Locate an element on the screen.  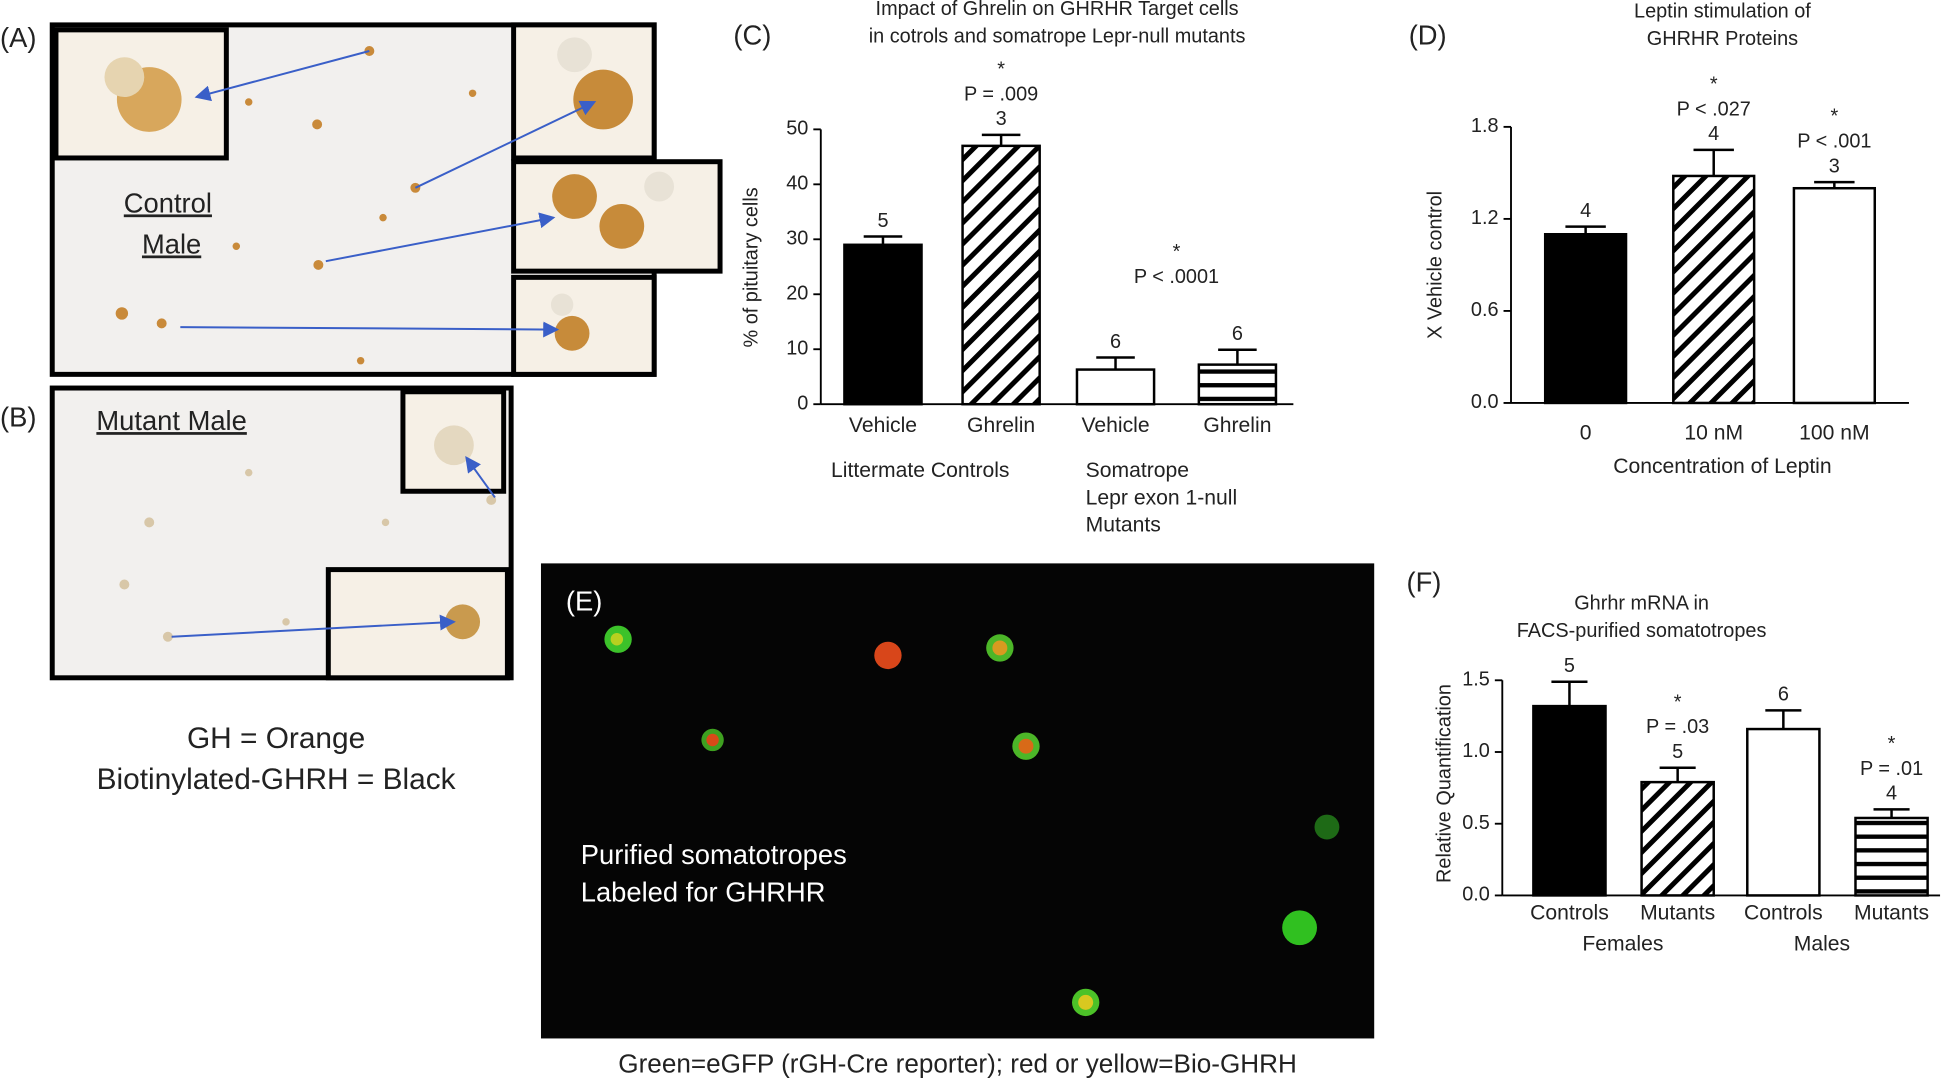
p-value: P = .01 is located at coordinates (1891, 769).